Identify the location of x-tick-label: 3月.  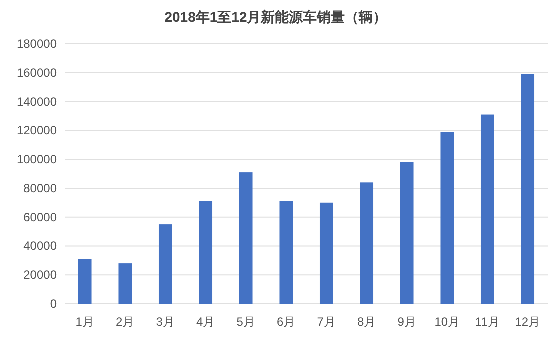
(165, 322).